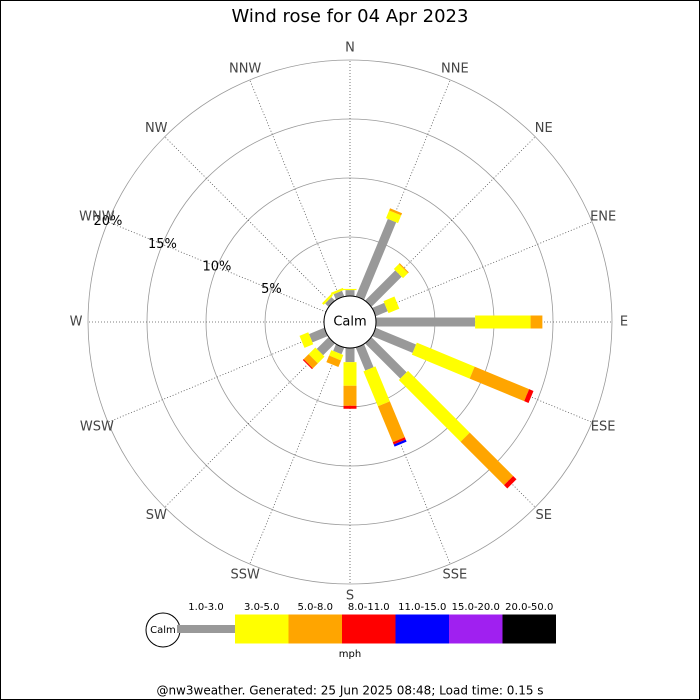  I want to click on r-tick-label: 10%, so click(217, 266).